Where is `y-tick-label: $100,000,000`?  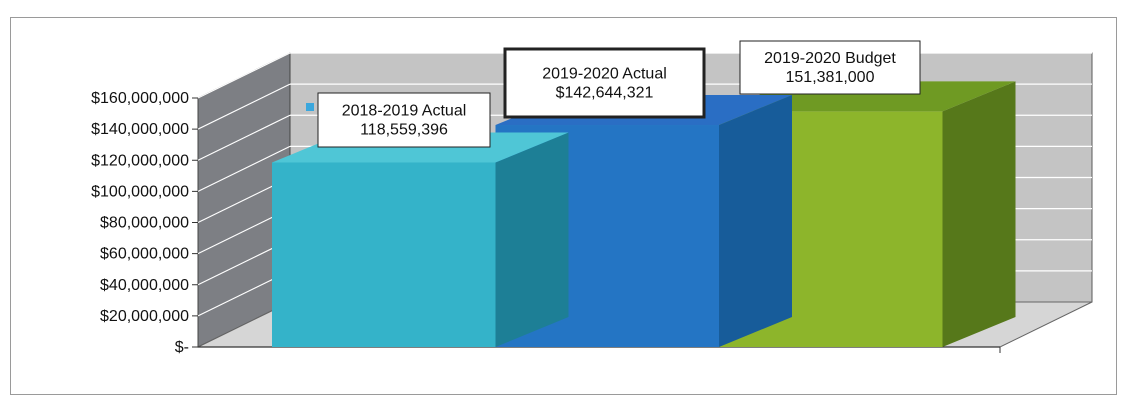 y-tick-label: $100,000,000 is located at coordinates (140, 191).